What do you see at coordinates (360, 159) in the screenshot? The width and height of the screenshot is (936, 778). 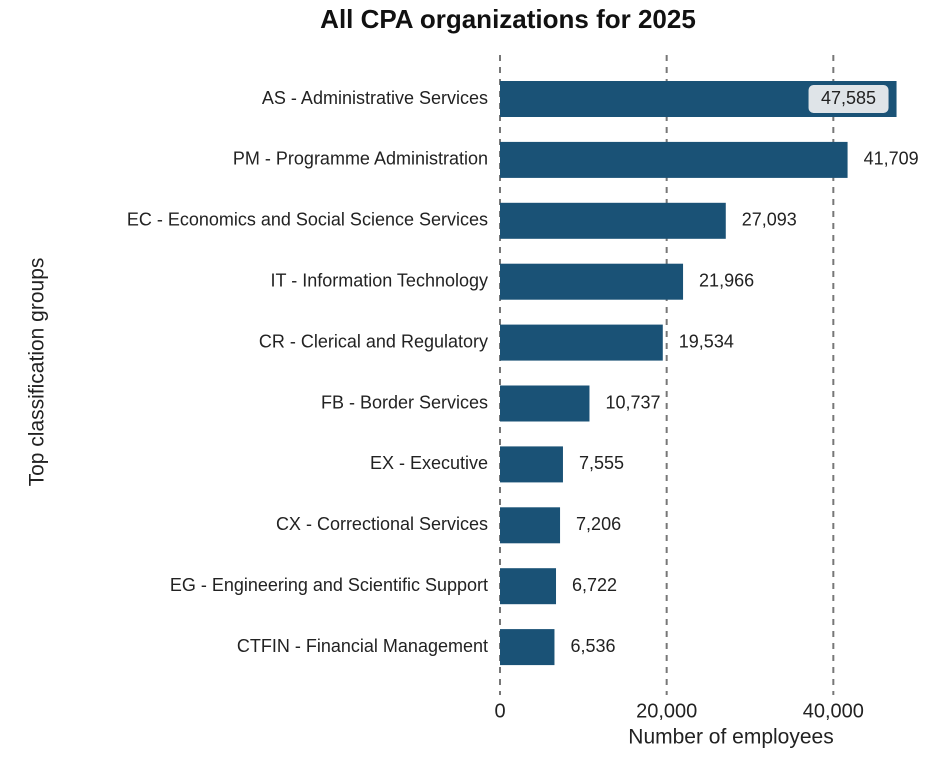 I see `y-tick-label: PM - Programme Administration` at bounding box center [360, 159].